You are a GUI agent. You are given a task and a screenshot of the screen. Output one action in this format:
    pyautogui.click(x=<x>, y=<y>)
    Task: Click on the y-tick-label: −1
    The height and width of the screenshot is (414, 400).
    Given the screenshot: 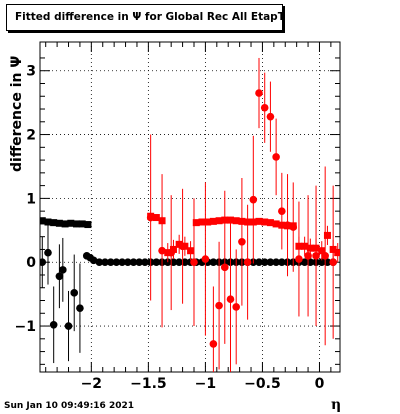 What is the action you would take?
    pyautogui.click(x=25, y=327)
    